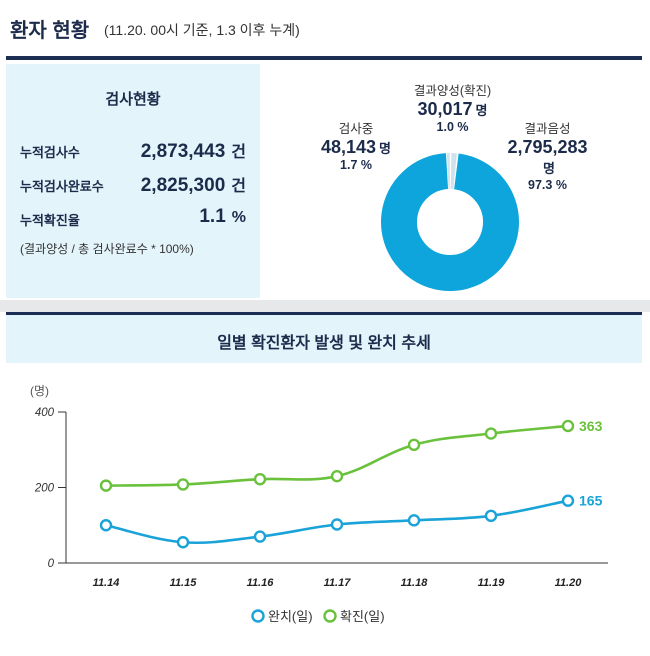  I want to click on page-title: 환자 현황, so click(50, 31).